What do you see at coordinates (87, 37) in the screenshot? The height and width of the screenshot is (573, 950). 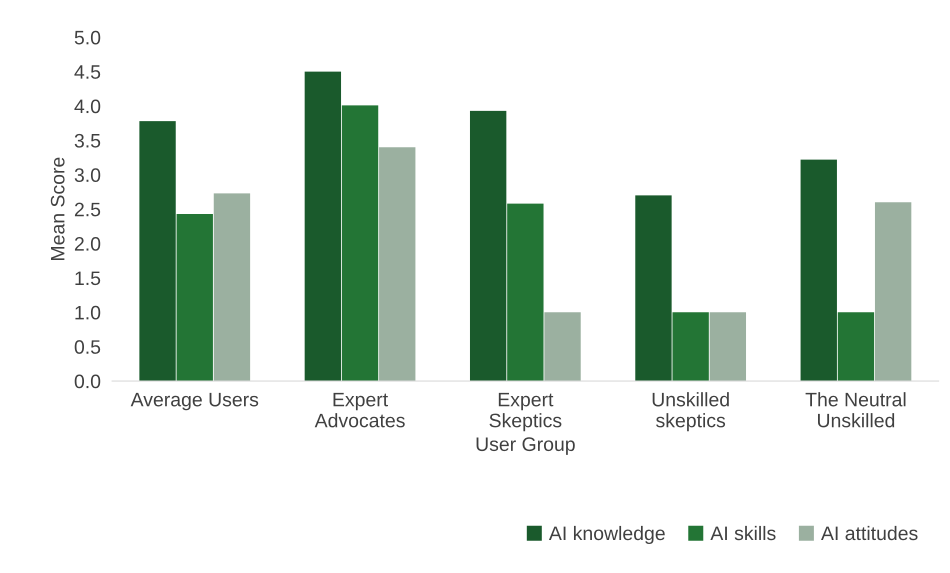 I see `y-tick-label: 5.0` at bounding box center [87, 37].